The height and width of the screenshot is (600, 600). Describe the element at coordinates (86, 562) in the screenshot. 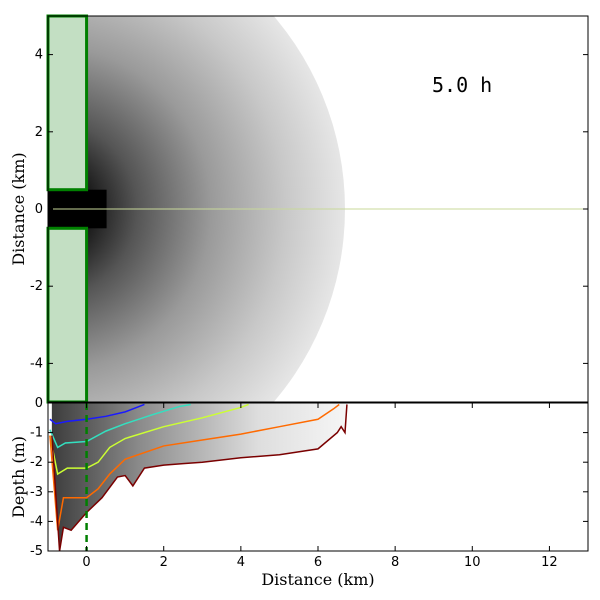

I see `depth-x-tick-label: 0` at that location.